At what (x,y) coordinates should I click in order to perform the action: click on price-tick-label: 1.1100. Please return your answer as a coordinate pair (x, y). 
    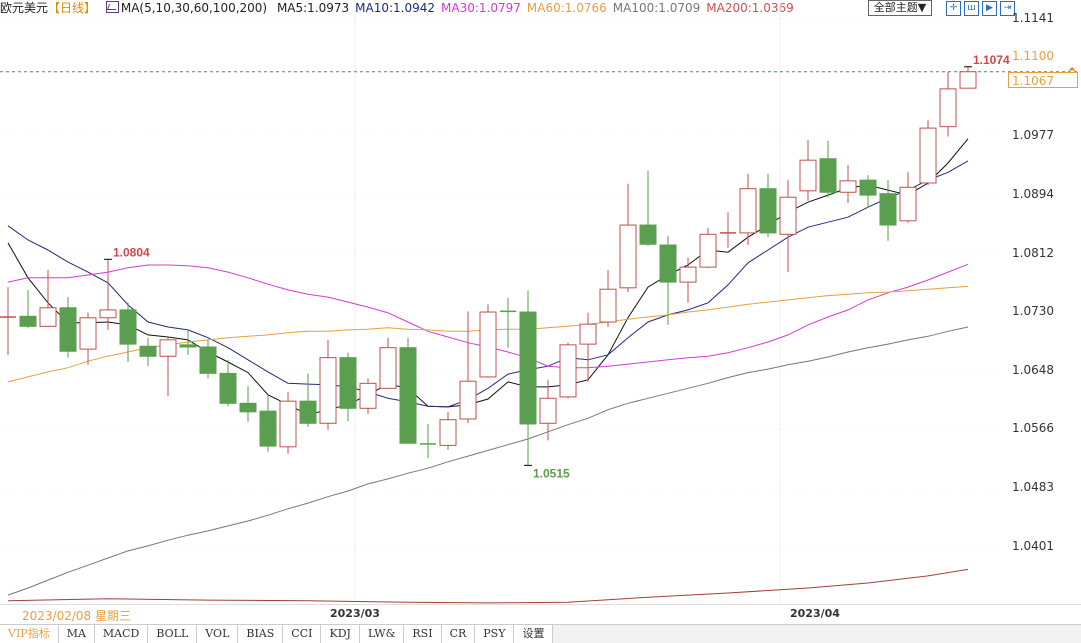
    Looking at the image, I should click on (1033, 56).